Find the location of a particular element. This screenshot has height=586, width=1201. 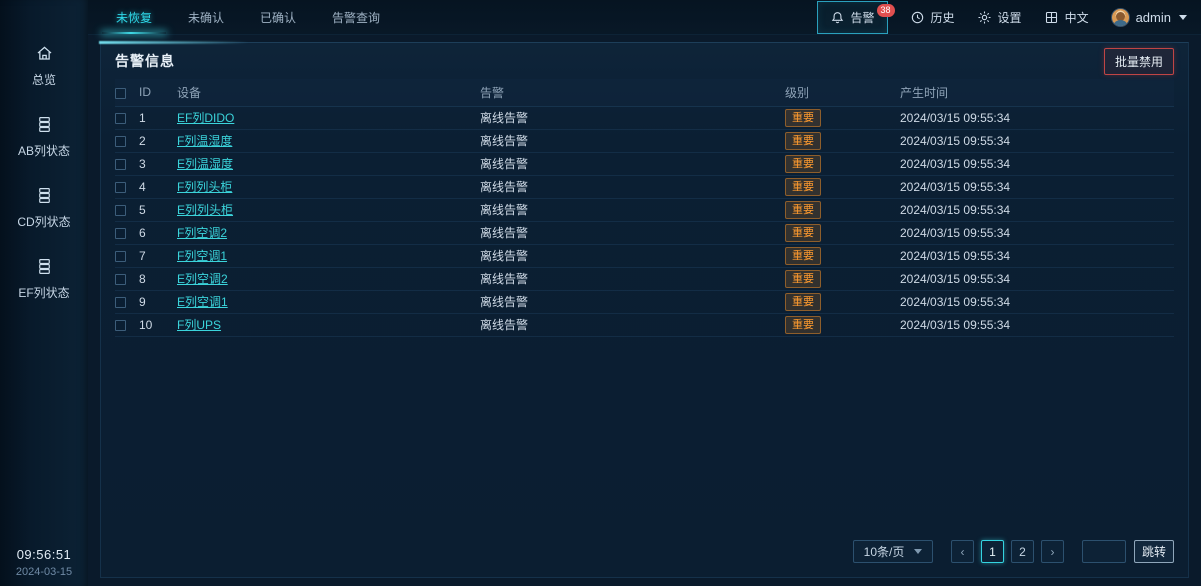

language-button: 中文 is located at coordinates (1066, 17).